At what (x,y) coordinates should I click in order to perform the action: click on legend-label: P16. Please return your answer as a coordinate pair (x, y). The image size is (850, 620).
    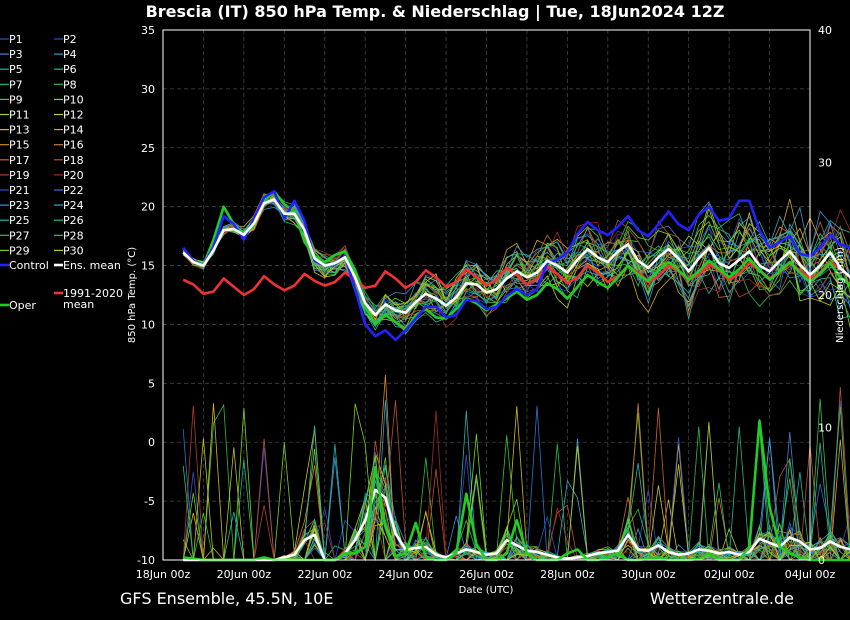
    Looking at the image, I should click on (73, 145).